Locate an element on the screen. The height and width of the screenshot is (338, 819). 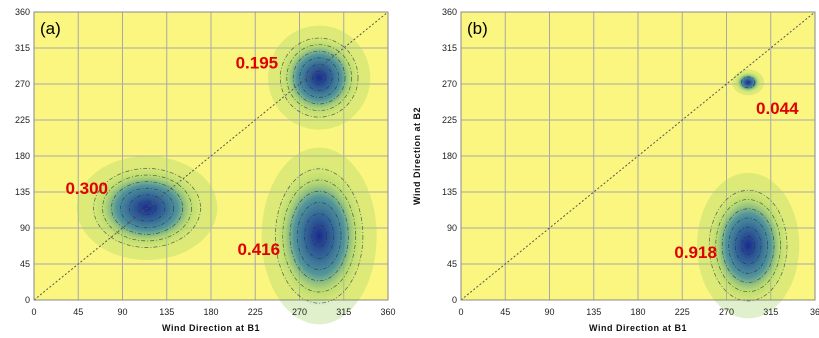
x-axis-title-b: Wind Direction at B1 is located at coordinates (638, 328).